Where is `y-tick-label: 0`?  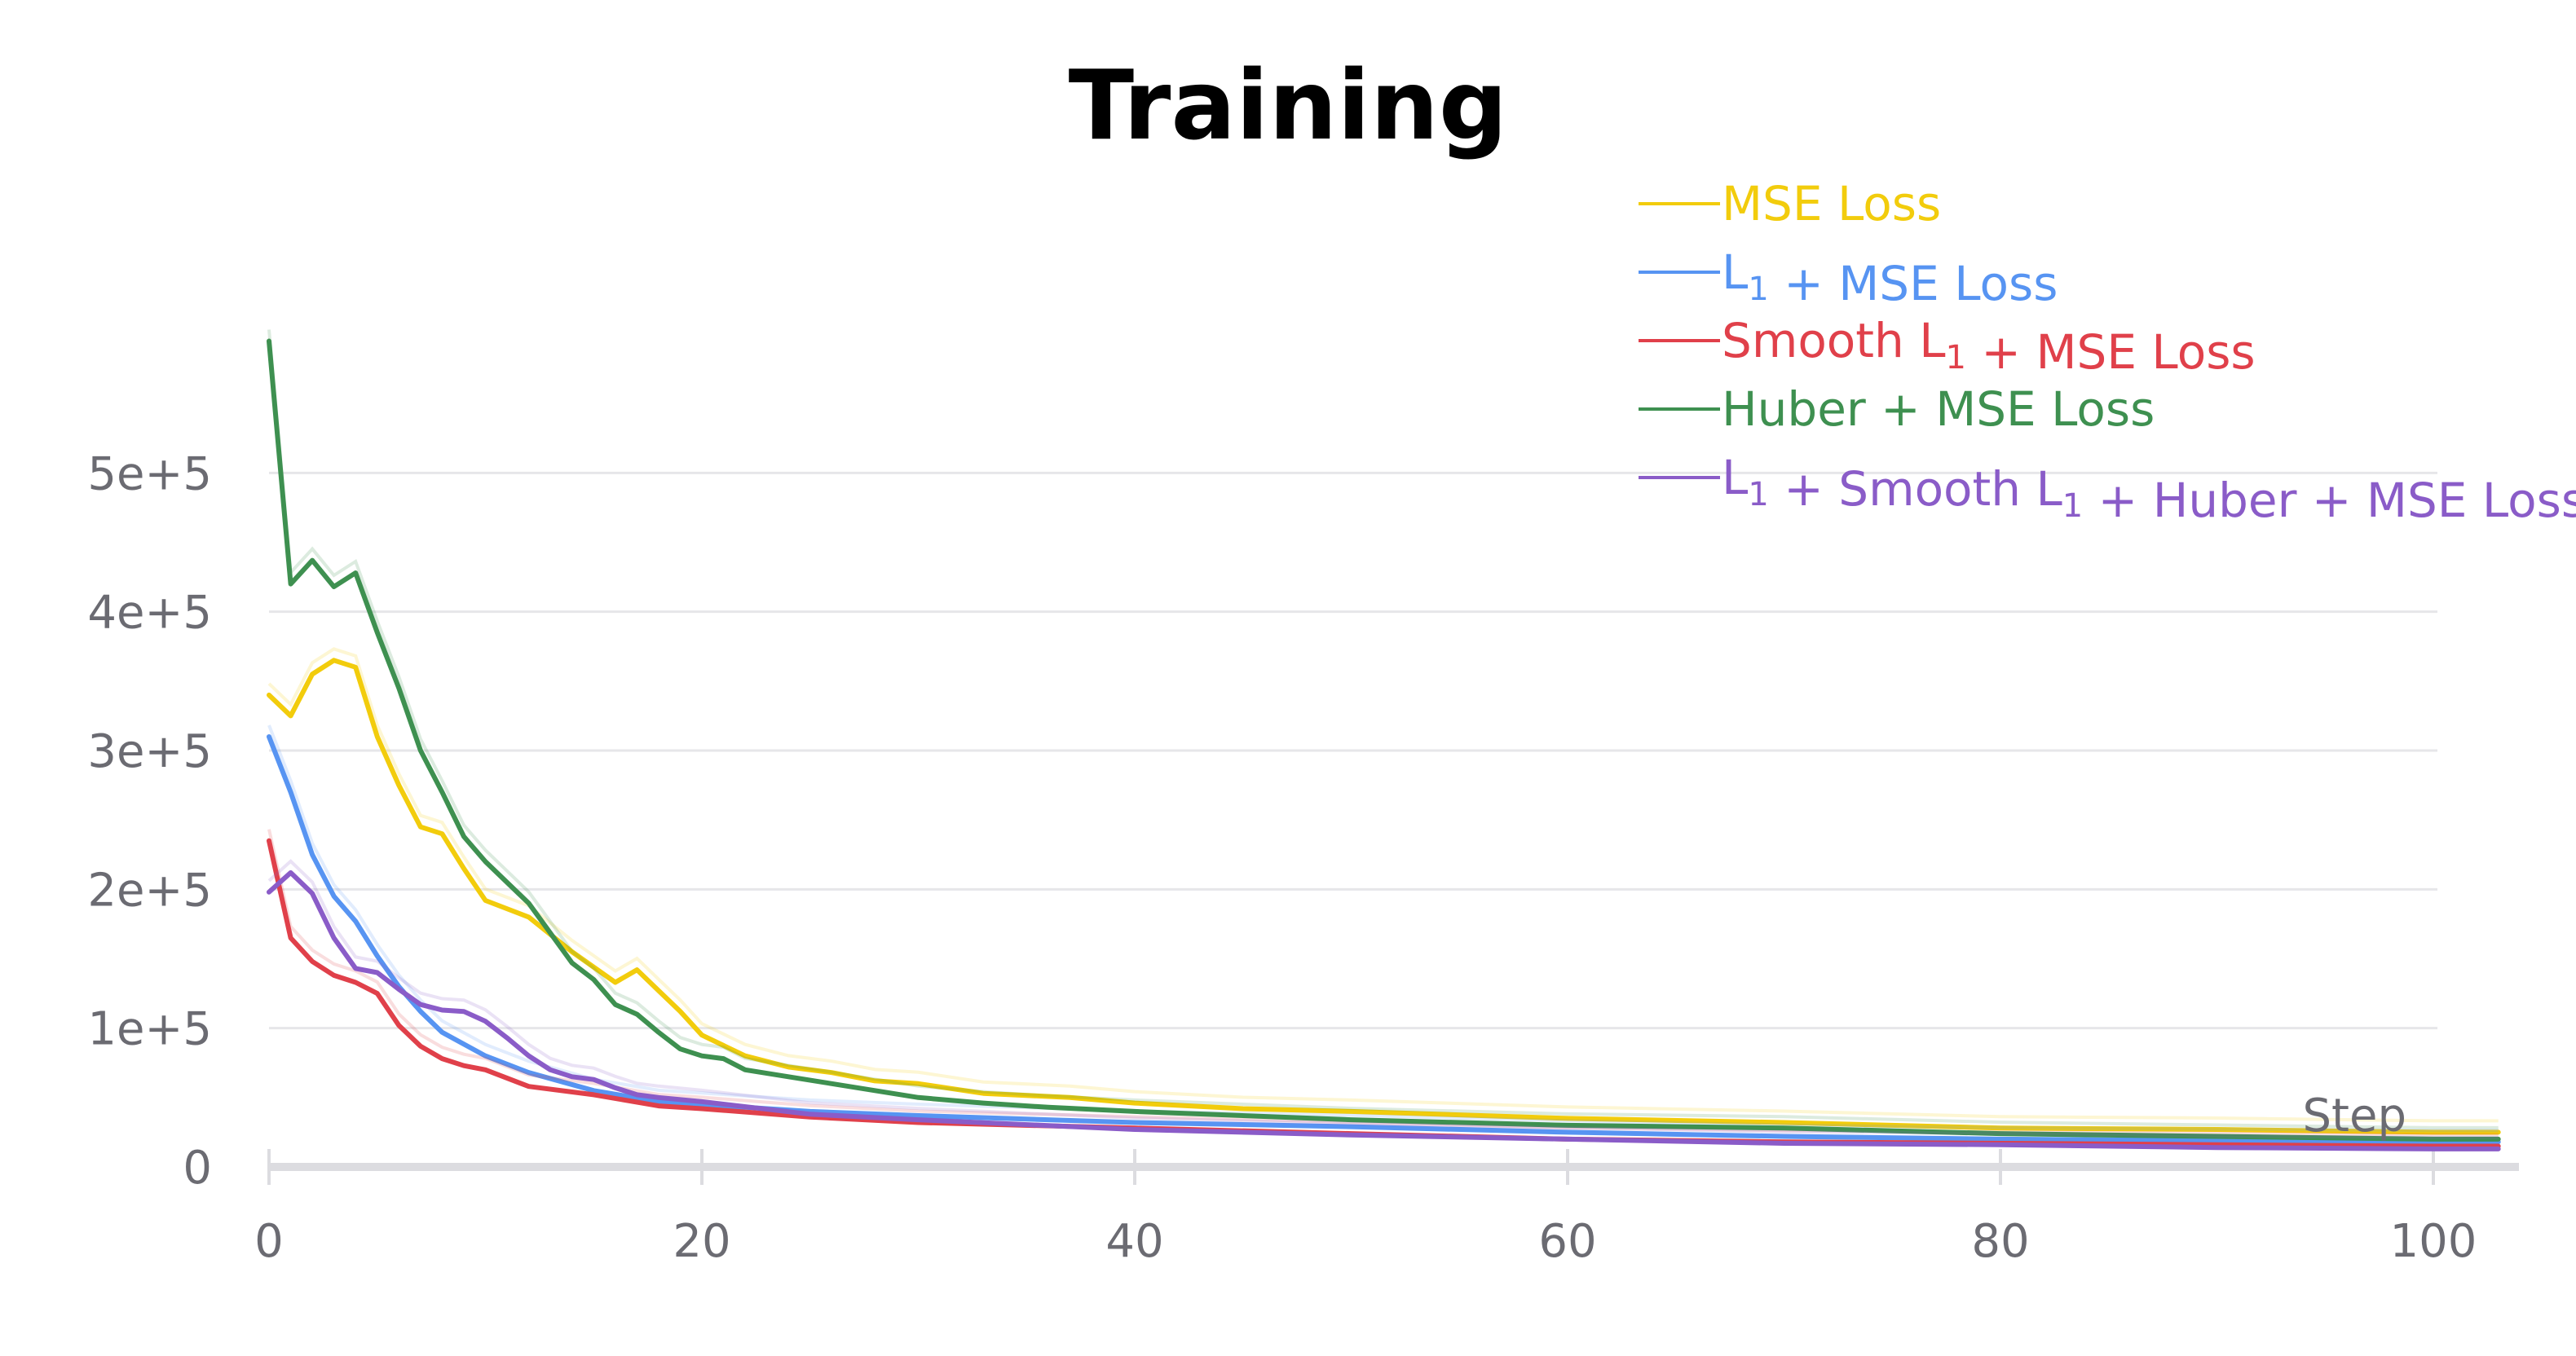 y-tick-label: 0 is located at coordinates (197, 1168).